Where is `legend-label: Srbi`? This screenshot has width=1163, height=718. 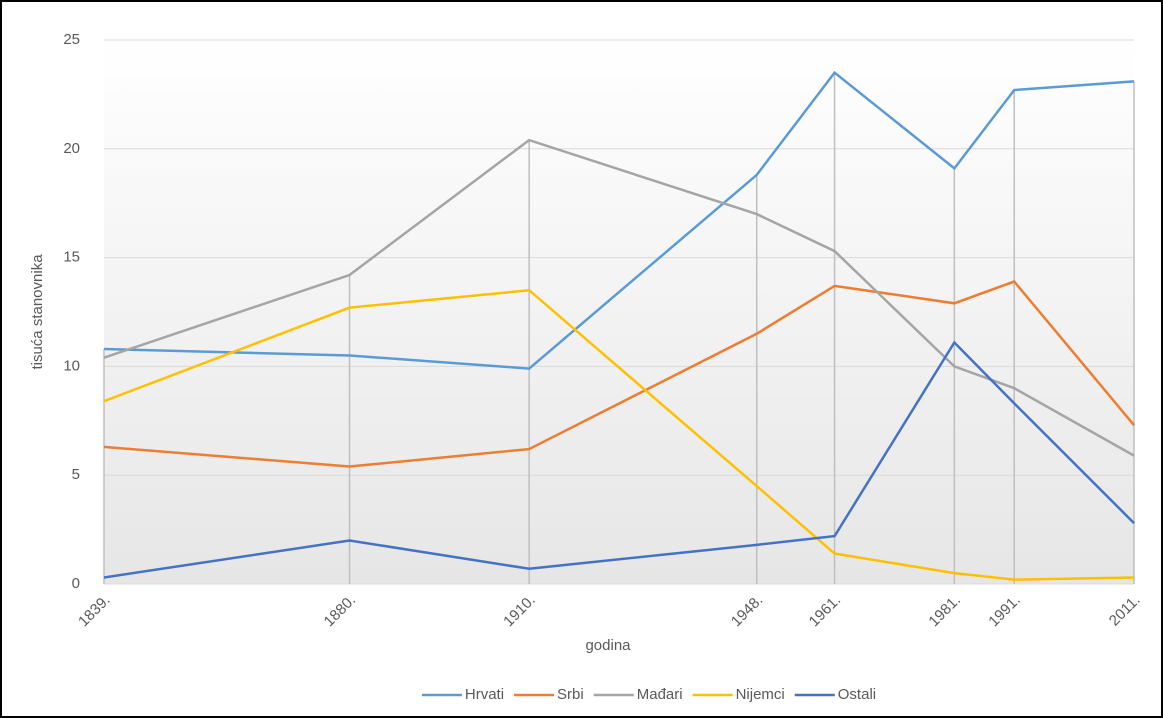 legend-label: Srbi is located at coordinates (570, 694).